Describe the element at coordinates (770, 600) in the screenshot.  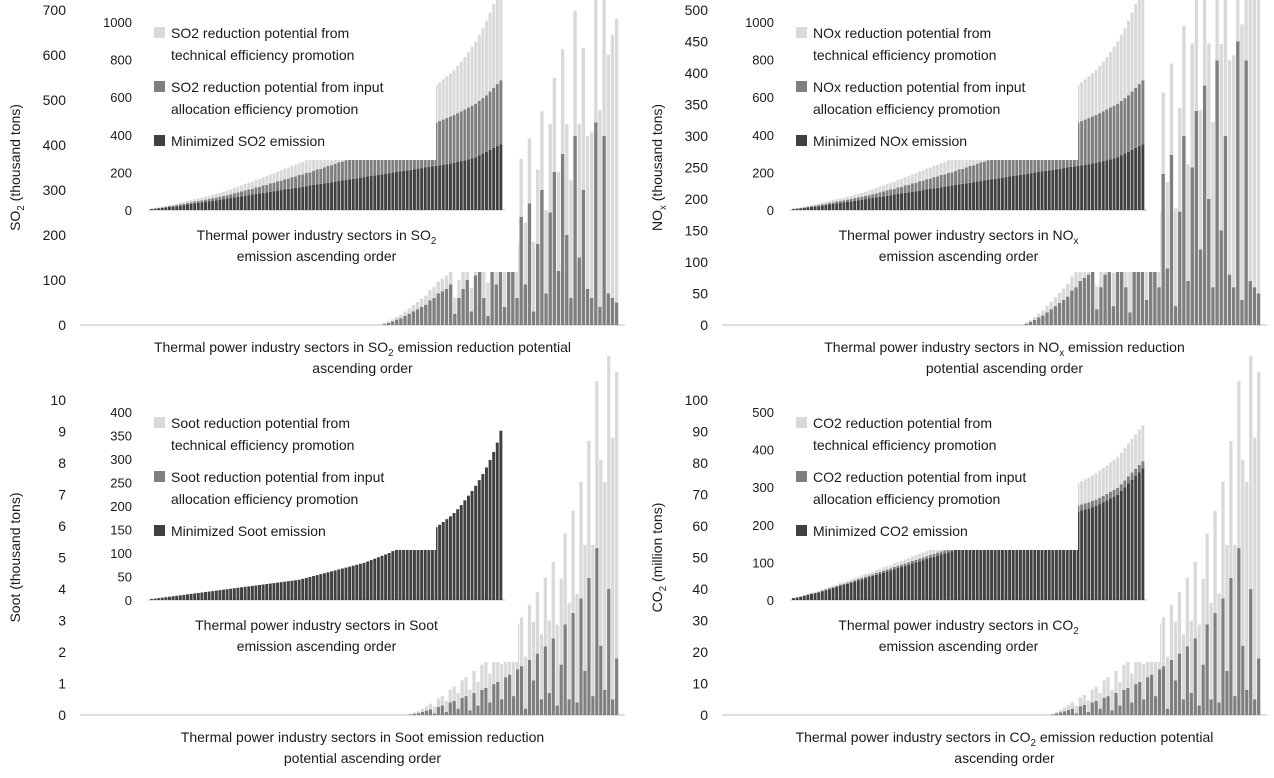
I see `co2-inset-ytick-label: 0` at that location.